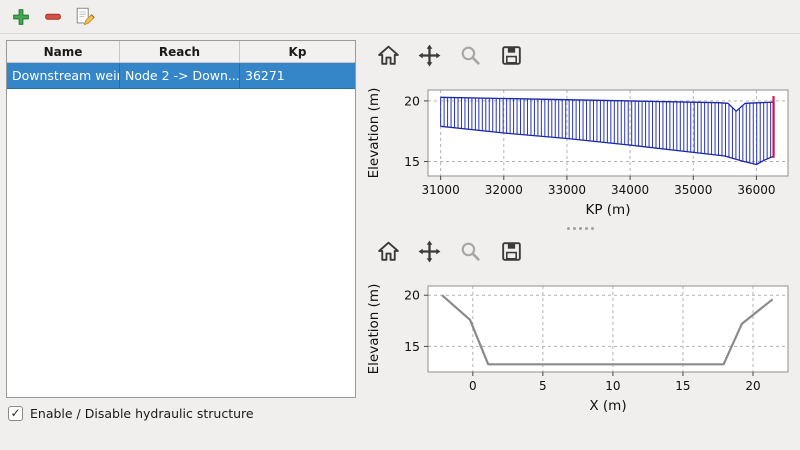 This screenshot has height=450, width=800. Describe the element at coordinates (580, 251) in the screenshot. I see `cross-section-figure-toolbar` at that location.